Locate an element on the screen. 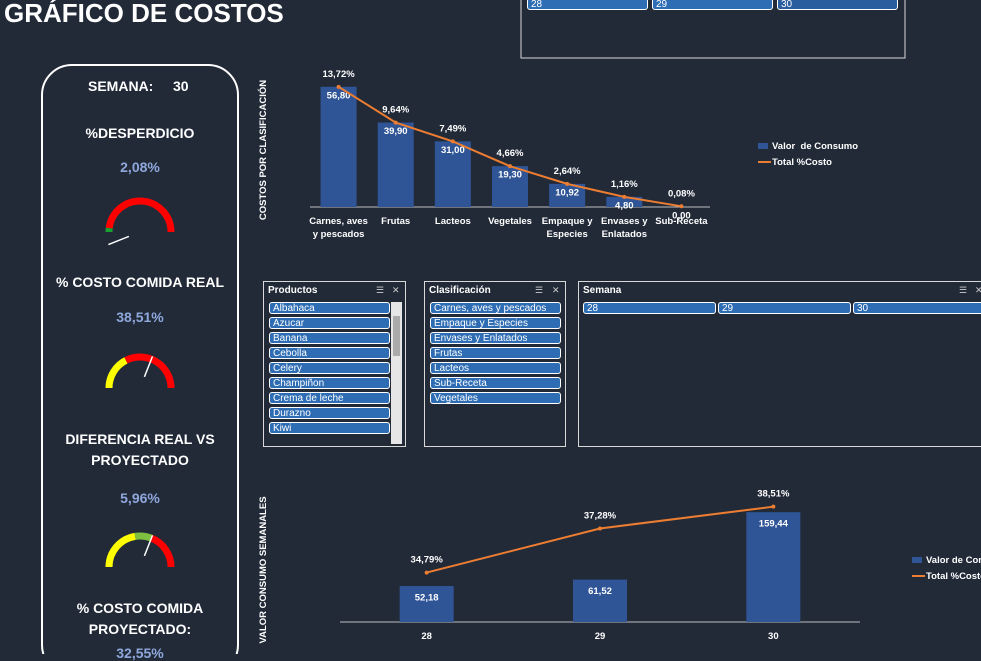 The width and height of the screenshot is (981, 661). slicer-item: Empaque y Especies is located at coordinates (495, 323).